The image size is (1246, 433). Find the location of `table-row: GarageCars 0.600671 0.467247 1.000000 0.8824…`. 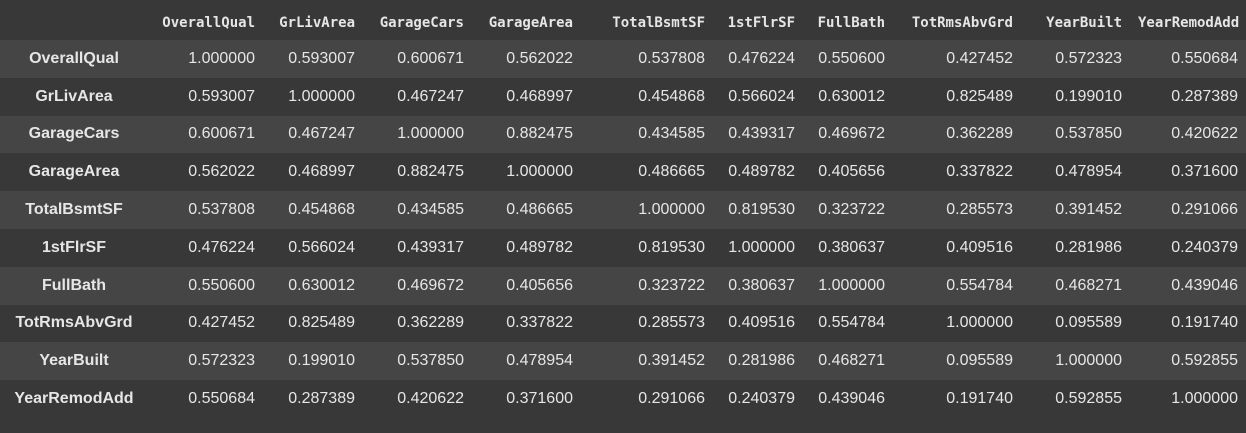

table-row: GarageCars 0.600671 0.467247 1.000000 0.8824… is located at coordinates (623, 134).